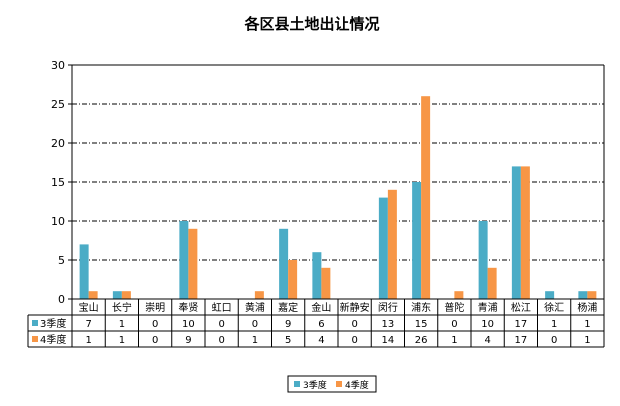 Image resolution: width=620 pixels, height=406 pixels. I want to click on category-label: 新静安, so click(355, 307).